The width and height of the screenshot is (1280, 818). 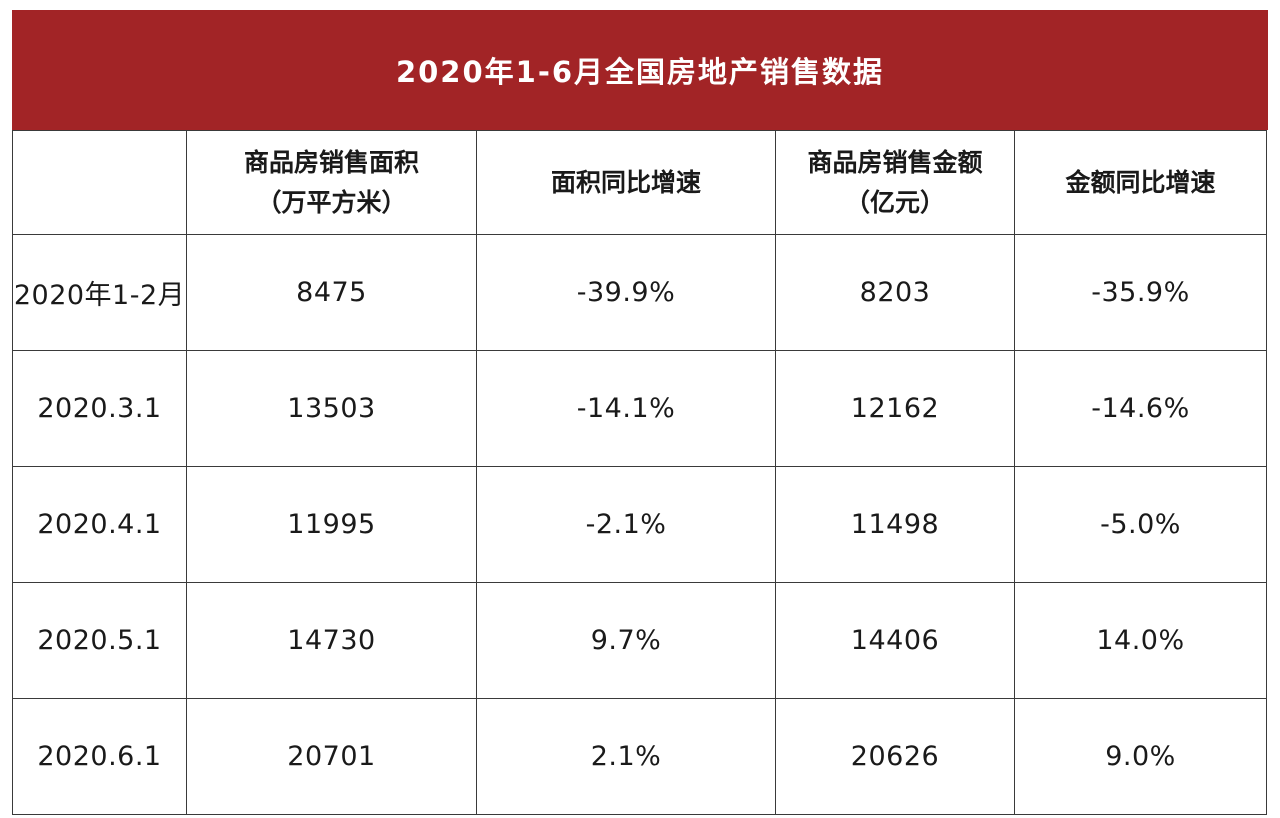 I want to click on header-label: 面积同比增速, so click(x=625, y=182).